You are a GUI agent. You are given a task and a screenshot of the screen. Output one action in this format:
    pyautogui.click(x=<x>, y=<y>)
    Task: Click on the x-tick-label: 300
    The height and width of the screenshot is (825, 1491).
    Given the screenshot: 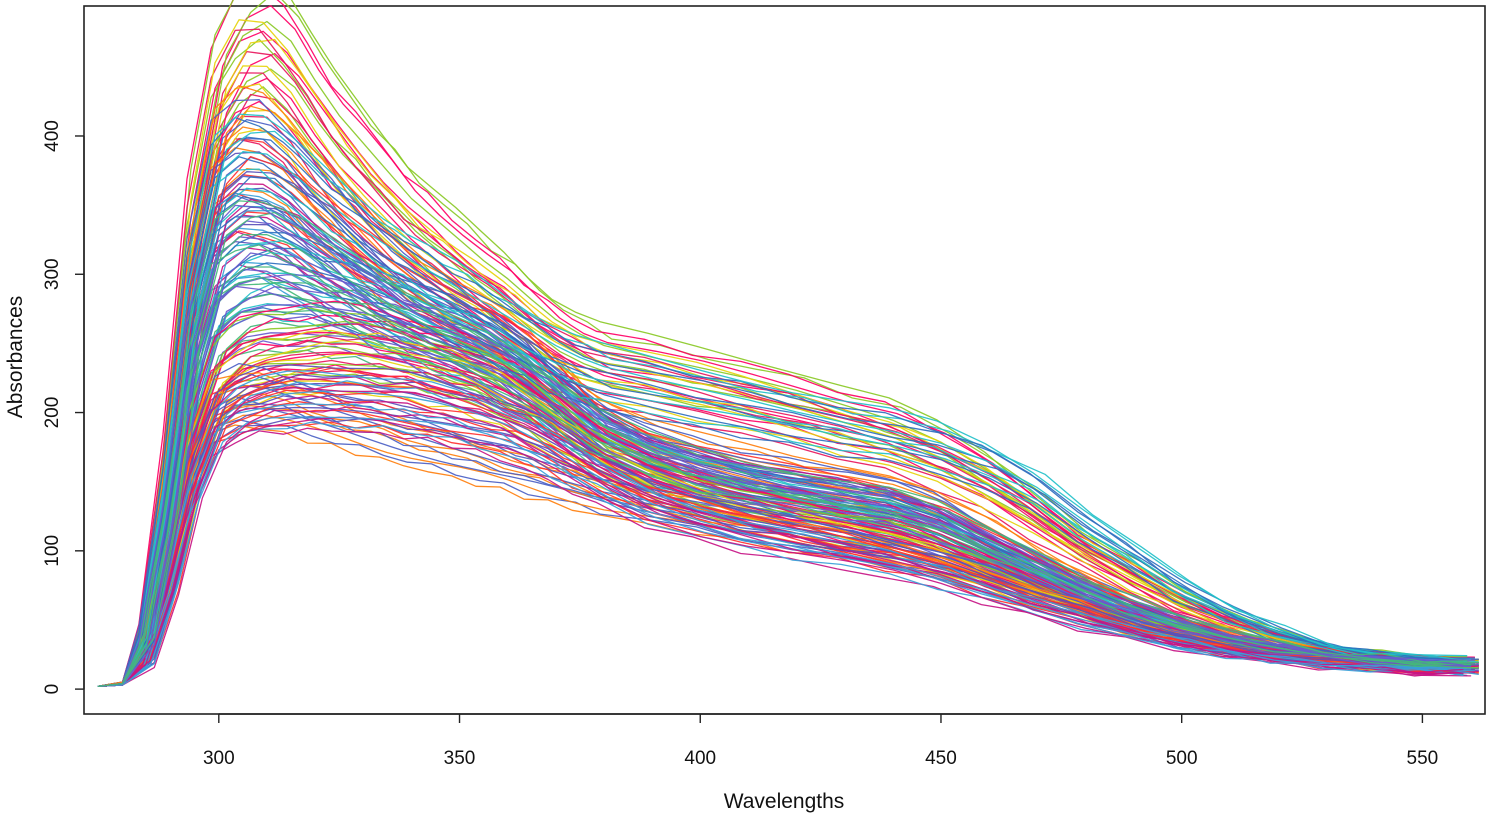 What is the action you would take?
    pyautogui.click(x=219, y=758)
    